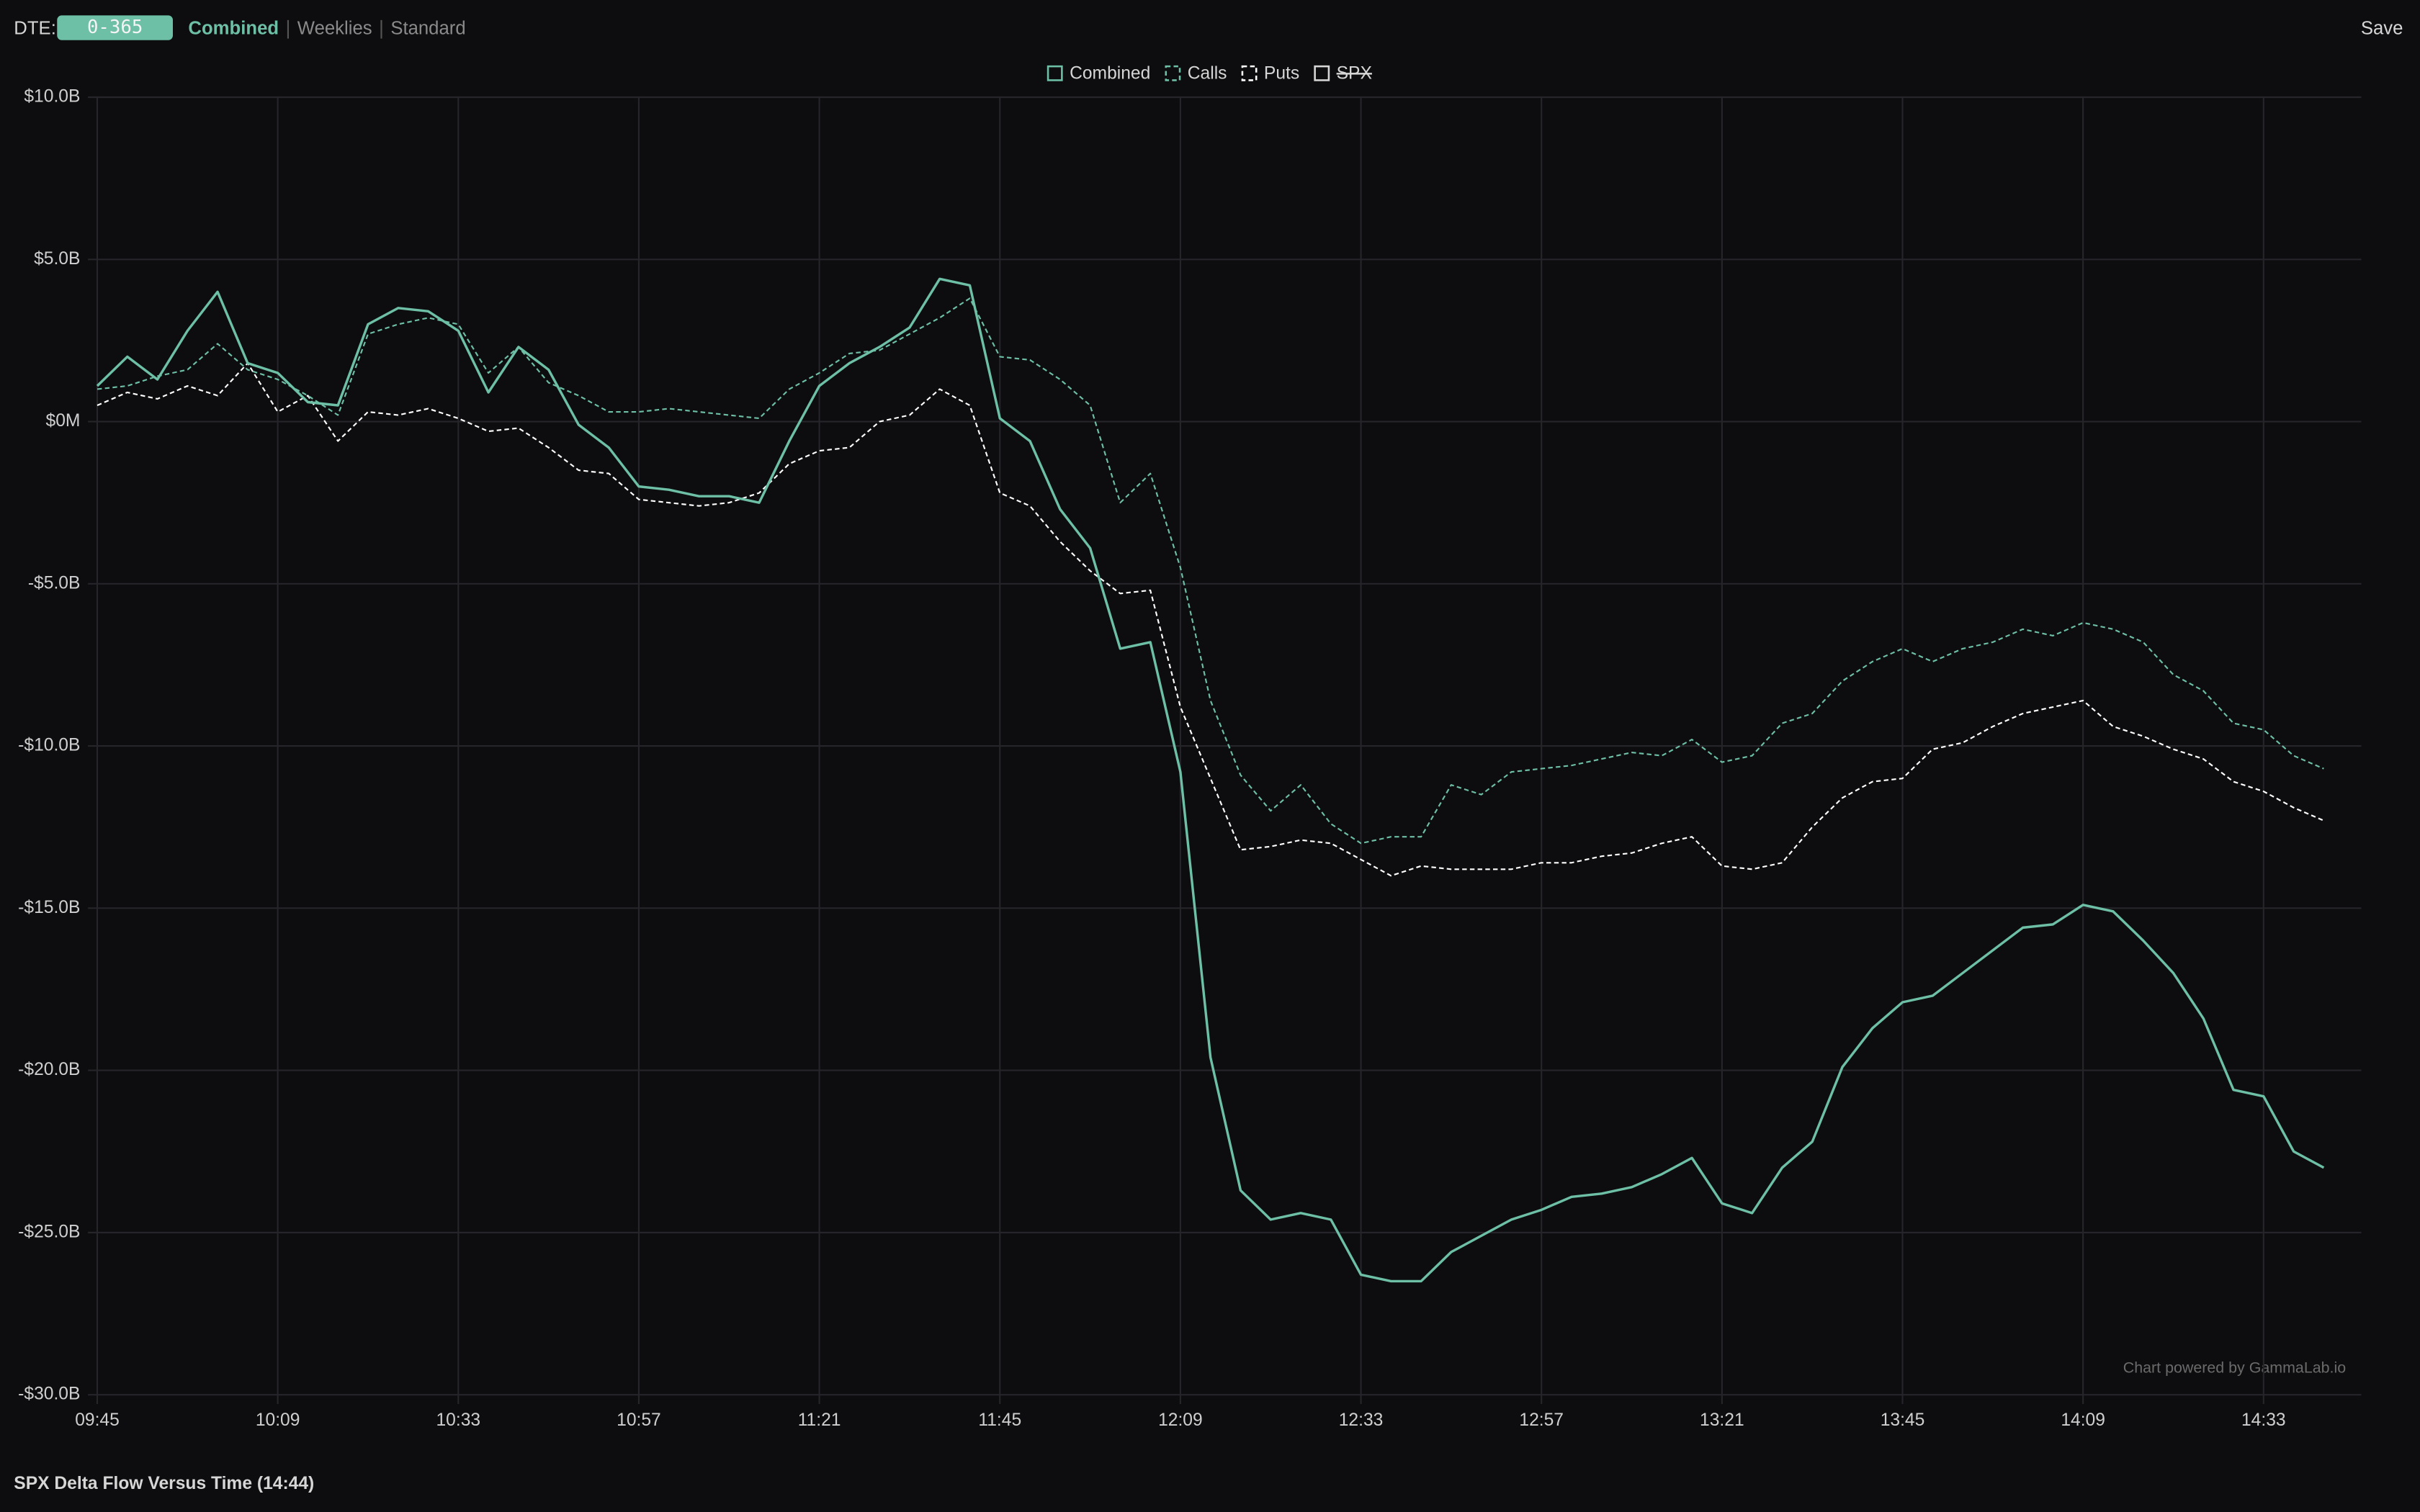  Describe the element at coordinates (999, 1420) in the screenshot. I see `x-tick-label: 11:45` at that location.